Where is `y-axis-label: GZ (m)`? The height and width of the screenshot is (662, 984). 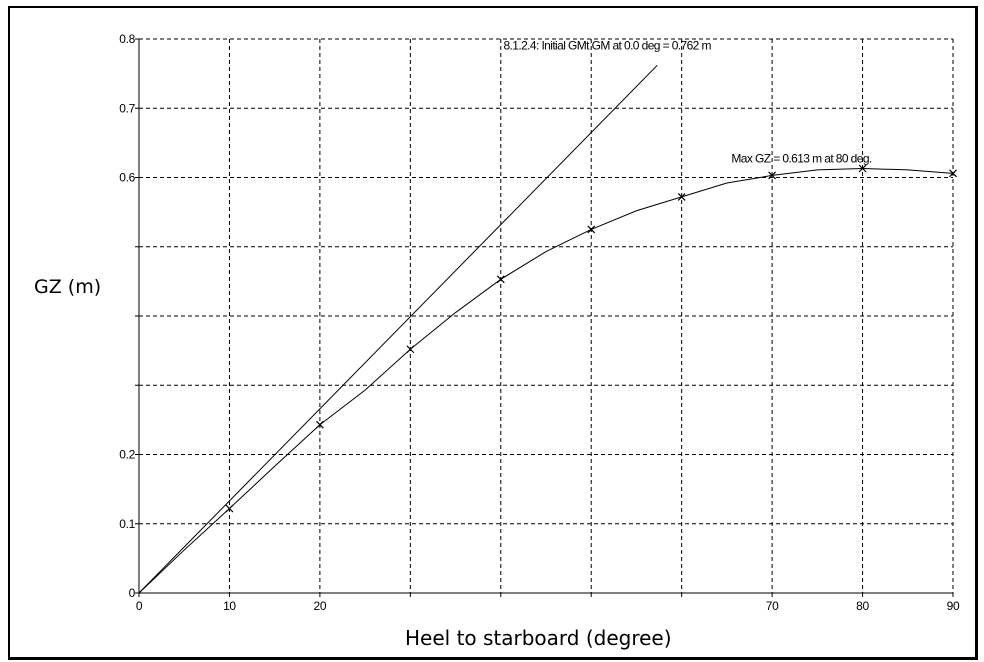
y-axis-label: GZ (m) is located at coordinates (68, 287).